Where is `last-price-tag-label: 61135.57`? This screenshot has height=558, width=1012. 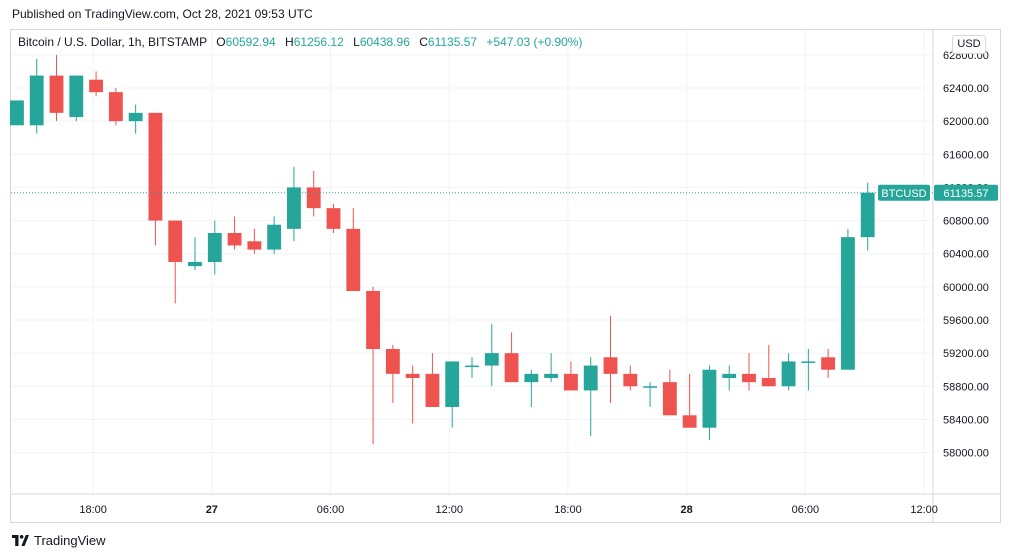
last-price-tag-label: 61135.57 is located at coordinates (965, 194).